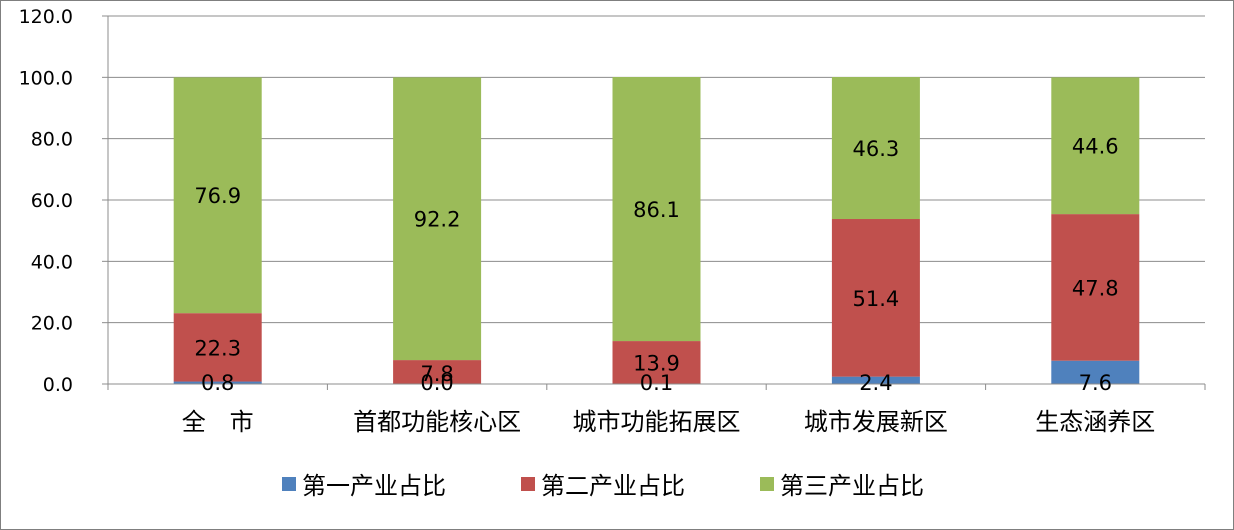 Image resolution: width=1234 pixels, height=530 pixels. I want to click on data-label: 51.4, so click(876, 299).